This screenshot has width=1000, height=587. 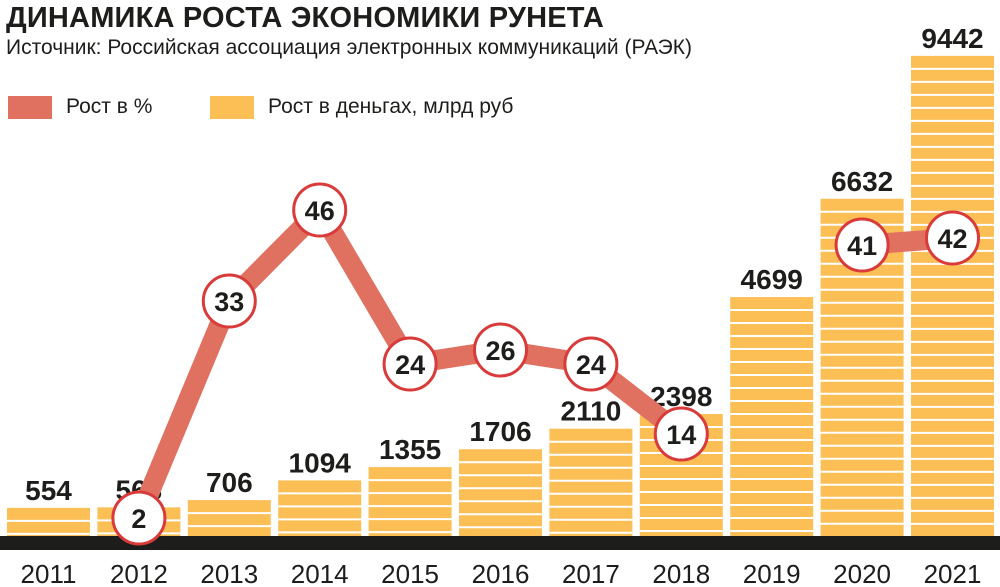 What do you see at coordinates (772, 416) in the screenshot?
I see `bar-2019` at bounding box center [772, 416].